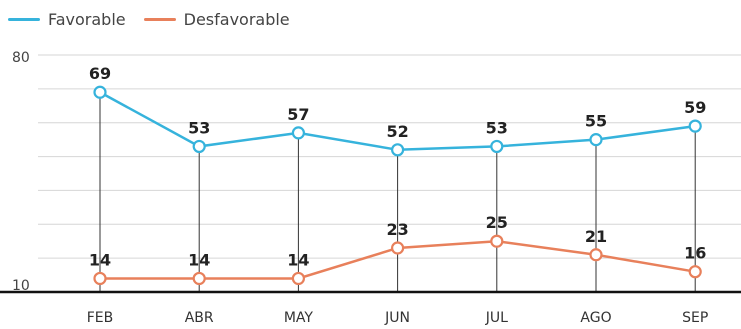  I want to click on data-label-desfavorable-jun: 23, so click(397, 229).